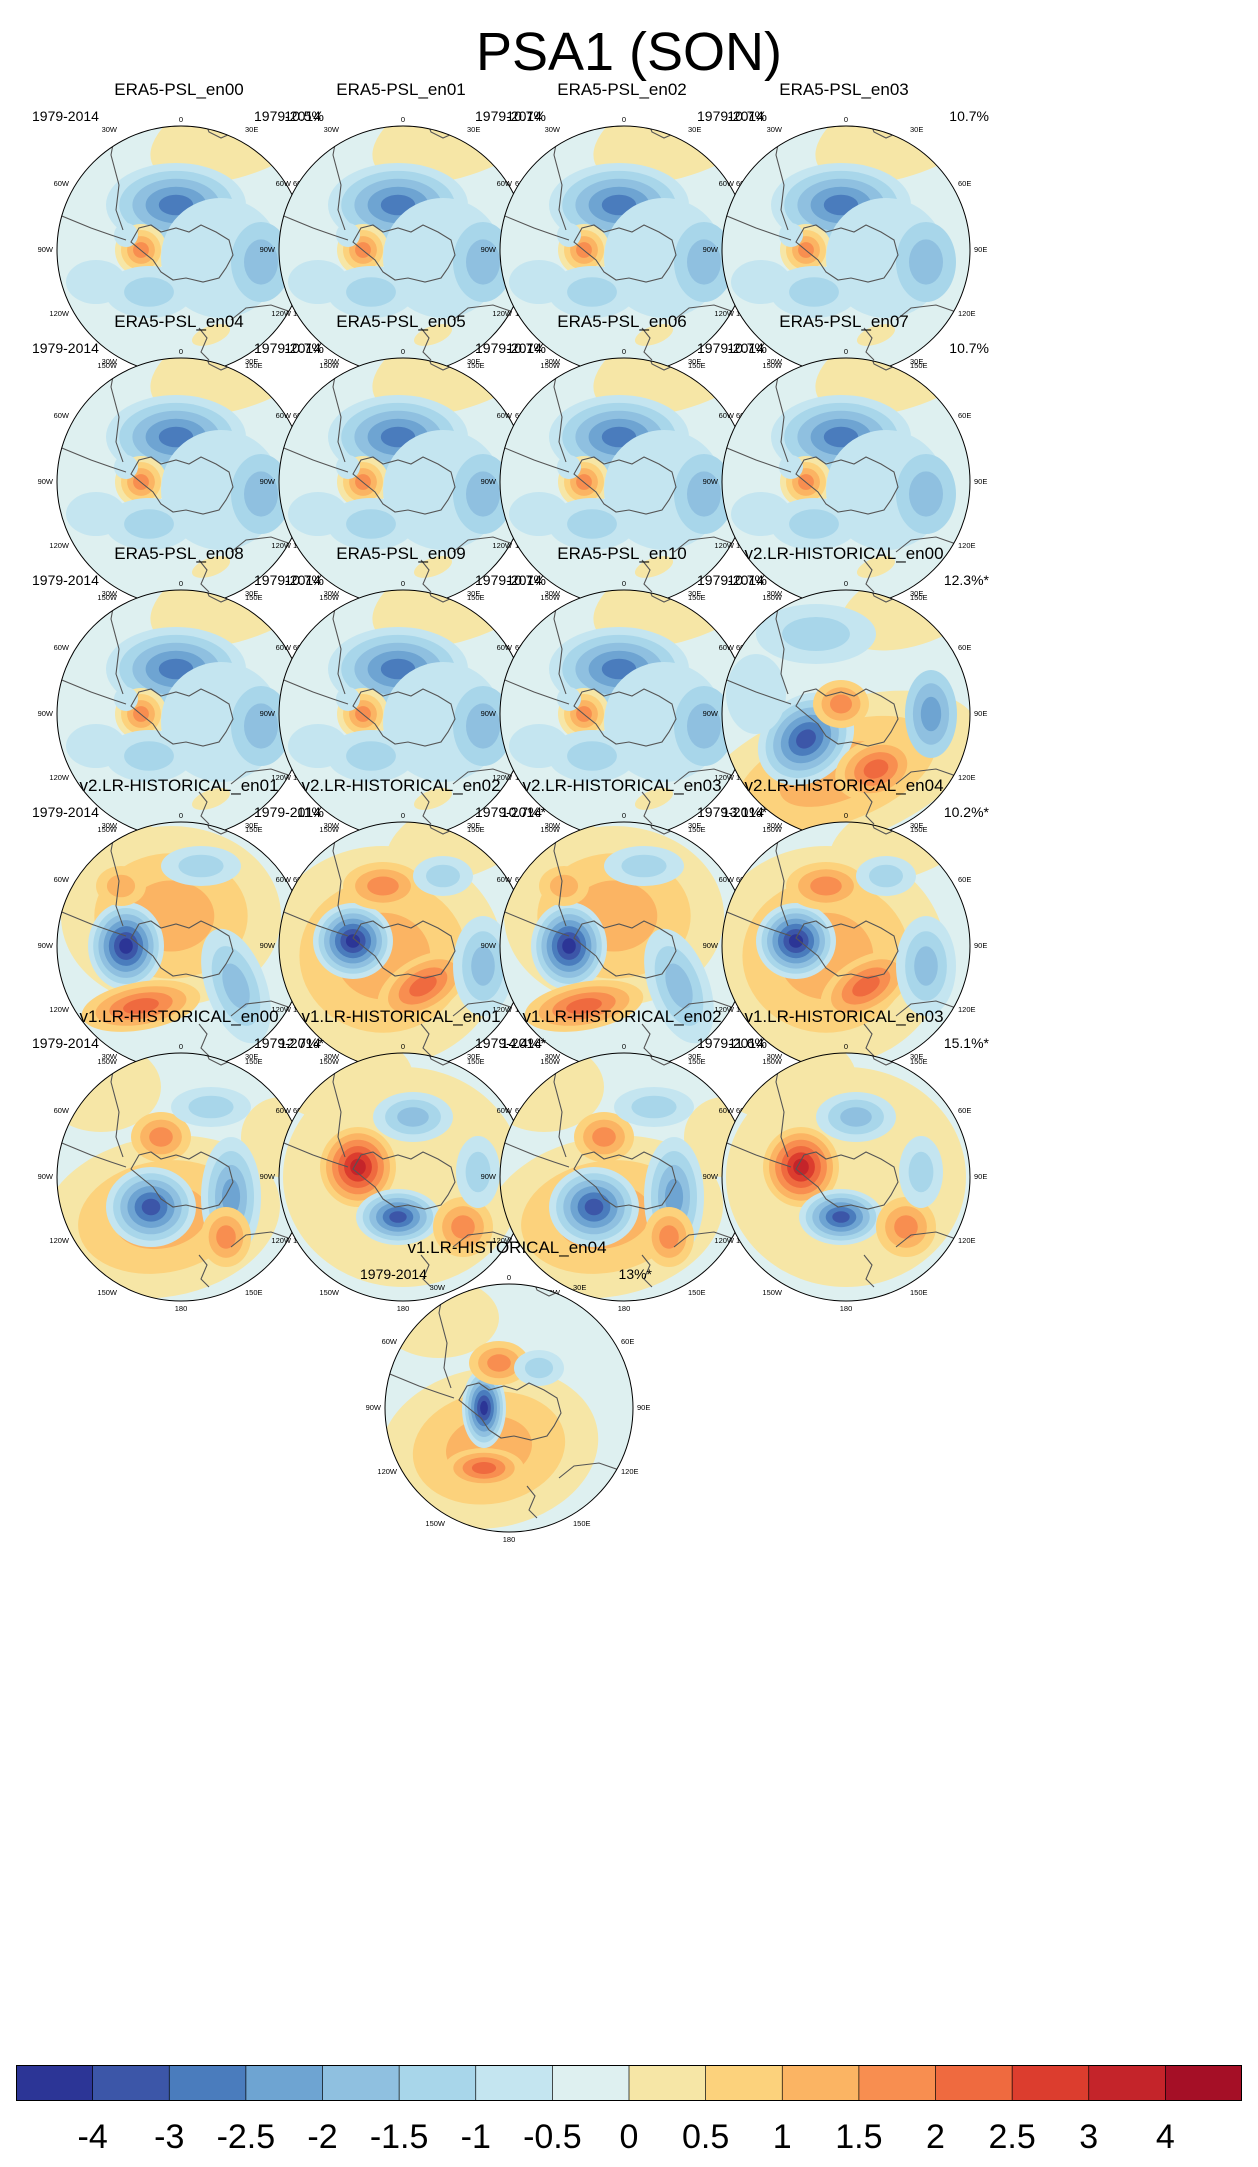 This screenshot has width=1258, height=2167. What do you see at coordinates (399, 2137) in the screenshot?
I see `colorbar-tick-label: -1.5` at bounding box center [399, 2137].